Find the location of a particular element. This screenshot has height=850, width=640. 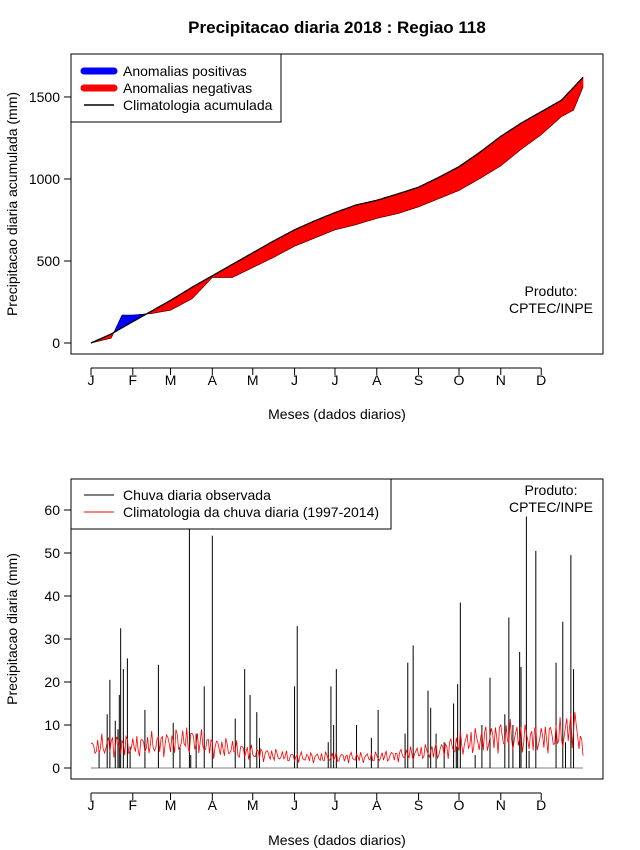

y-tick-label: 50 is located at coordinates (52, 553).